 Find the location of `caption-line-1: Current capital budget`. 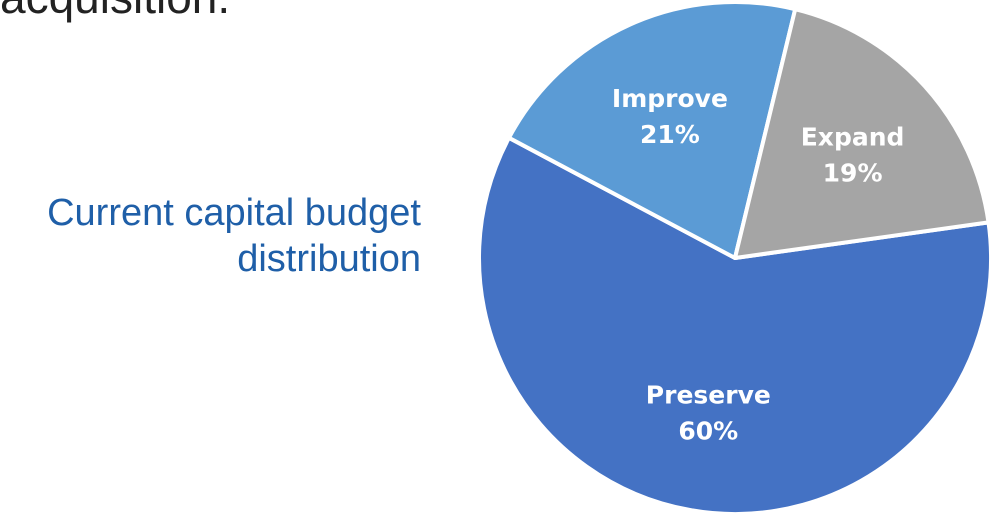

caption-line-1: Current capital budget is located at coordinates (234, 213).